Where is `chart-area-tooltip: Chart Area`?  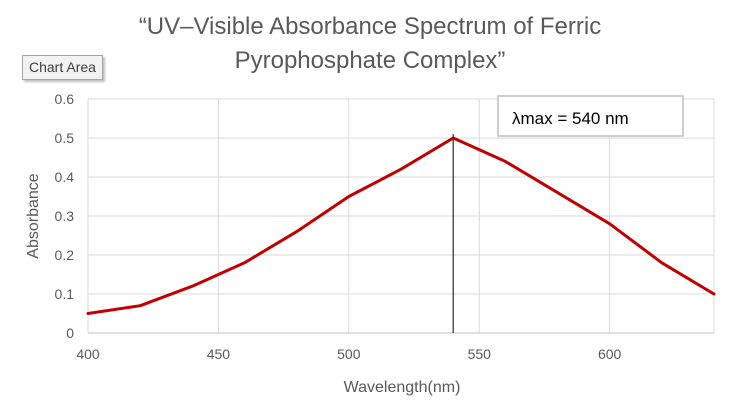
chart-area-tooltip: Chart Area is located at coordinates (62, 67).